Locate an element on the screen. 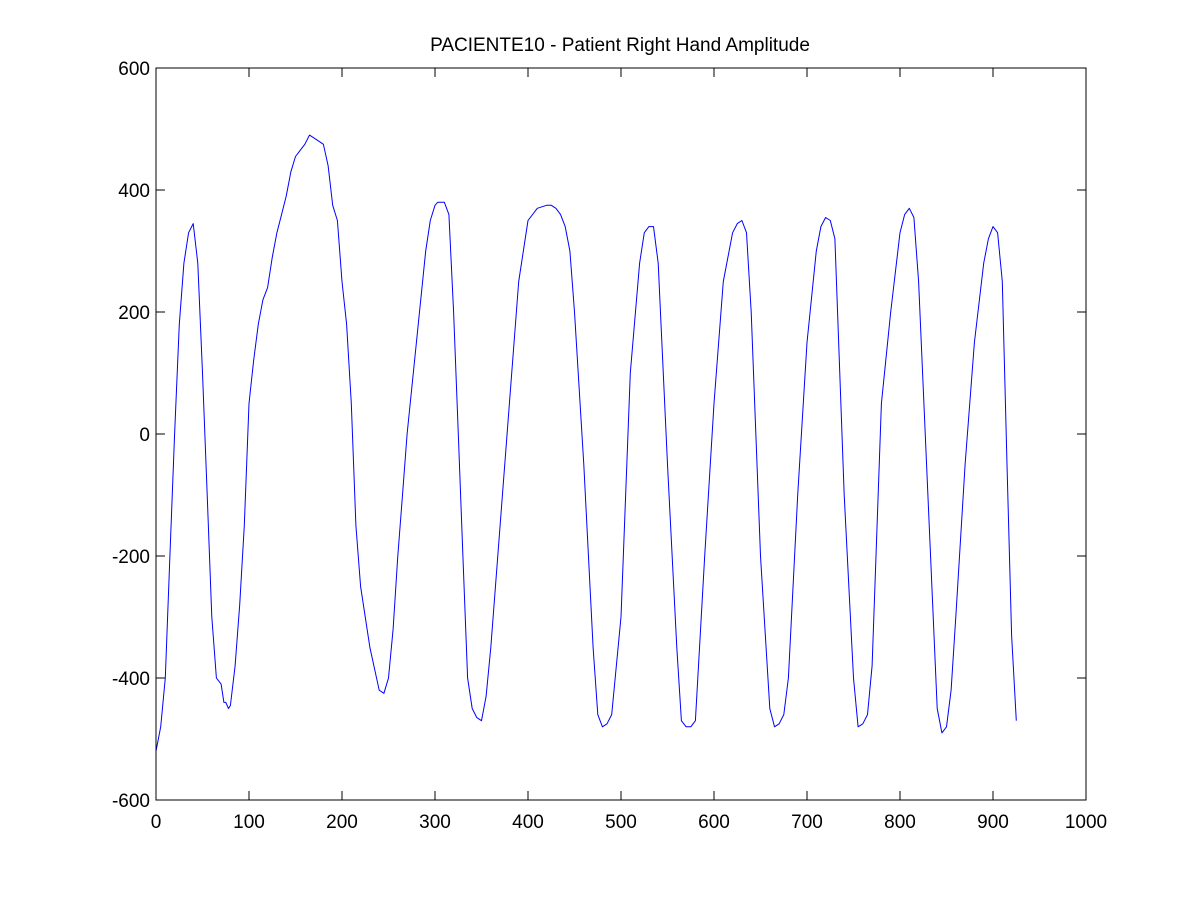 This screenshot has width=1200, height=900. y-tick-label: 600 is located at coordinates (134, 69).